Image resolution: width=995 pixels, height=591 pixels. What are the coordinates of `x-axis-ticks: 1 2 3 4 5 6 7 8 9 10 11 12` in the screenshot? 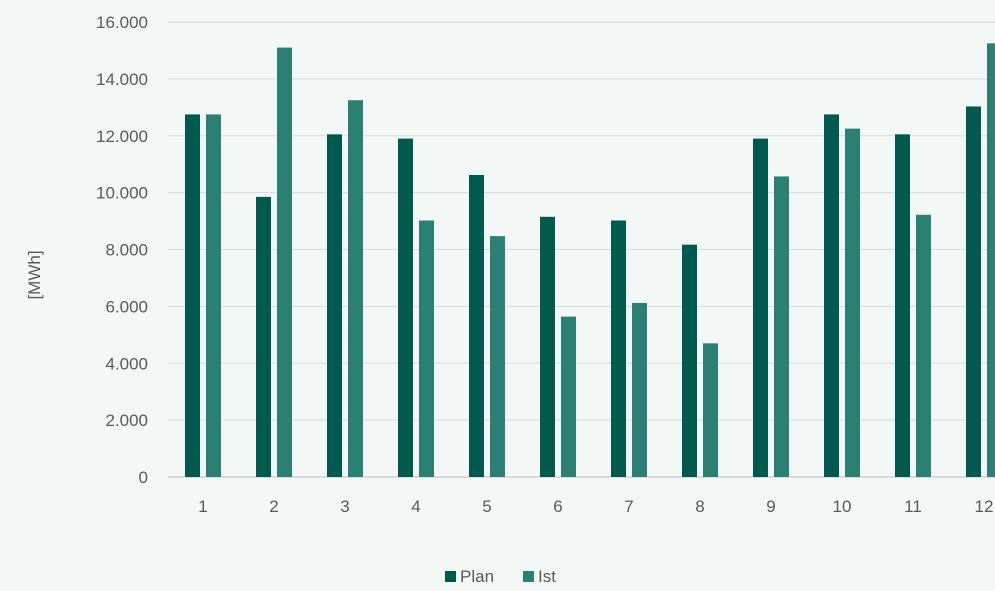 It's located at (595, 506).